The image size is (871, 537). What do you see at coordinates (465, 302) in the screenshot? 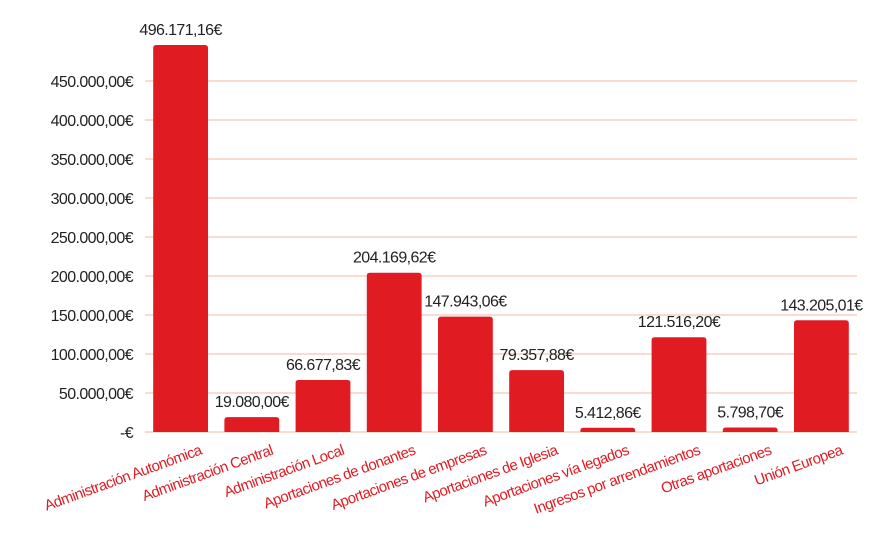
I see `data-label: 147.943,06€` at bounding box center [465, 302].